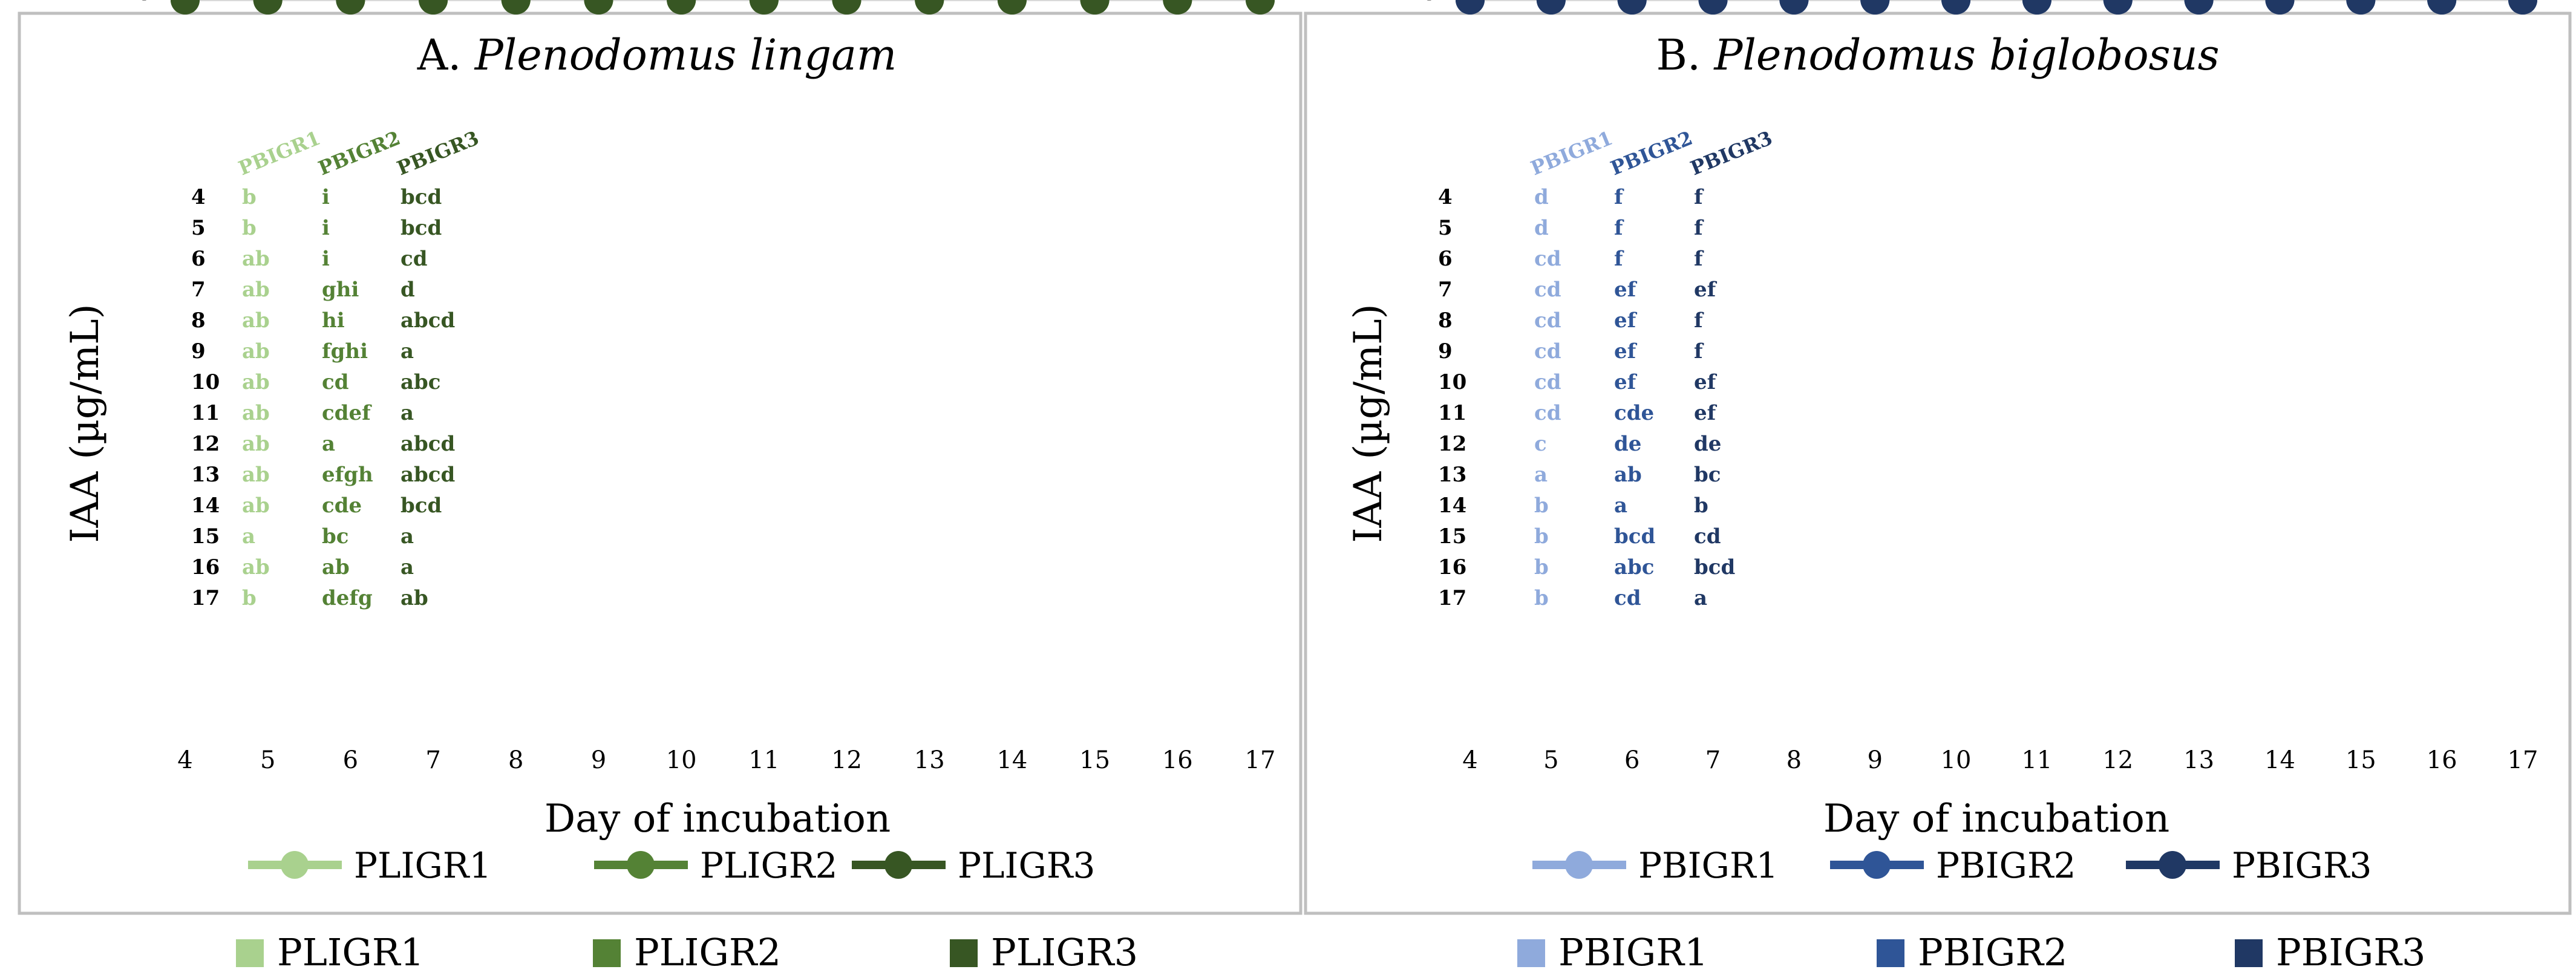 The image size is (2576, 978). I want to click on table-day: 13, so click(205, 475).